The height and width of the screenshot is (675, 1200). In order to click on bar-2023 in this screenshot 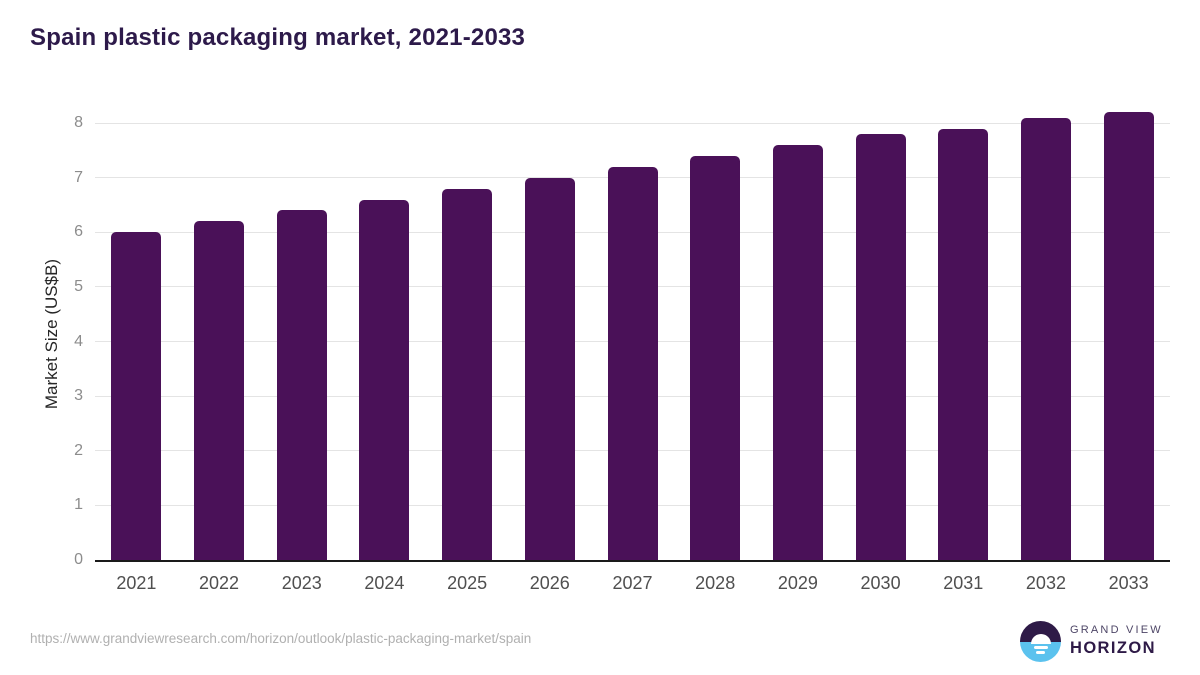, I will do `click(301, 385)`.